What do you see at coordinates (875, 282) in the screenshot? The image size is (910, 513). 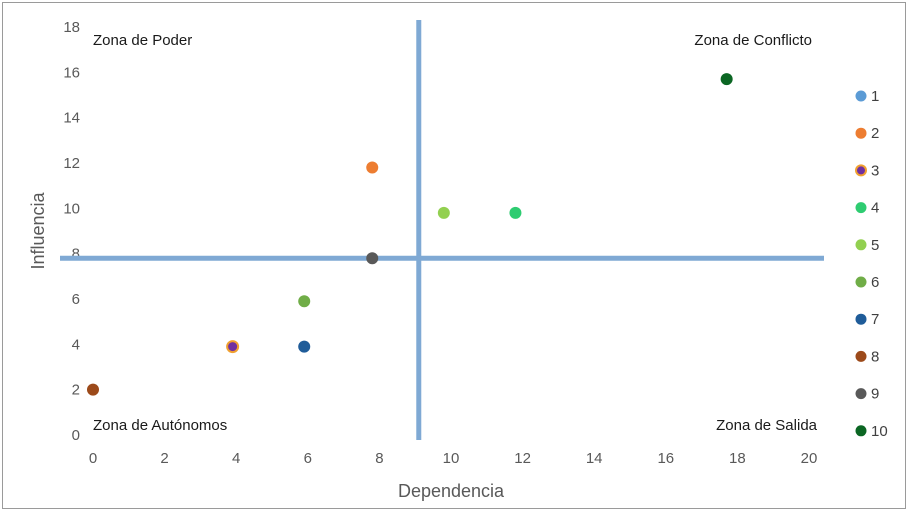 I see `legend-label-6: 6` at bounding box center [875, 282].